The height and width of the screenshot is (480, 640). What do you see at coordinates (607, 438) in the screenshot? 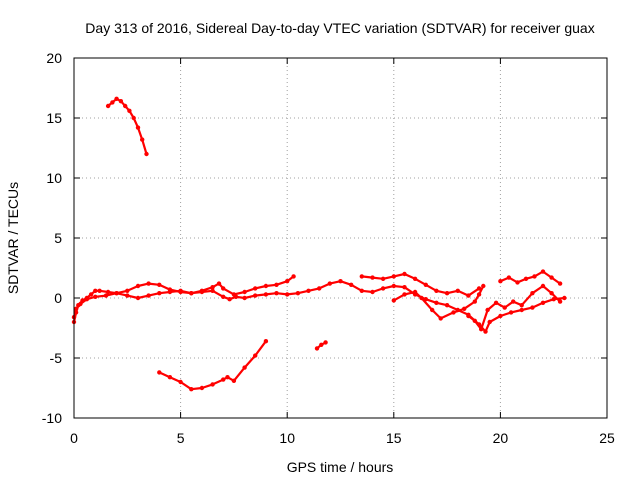
I see `x-tick-label: 25` at bounding box center [607, 438].